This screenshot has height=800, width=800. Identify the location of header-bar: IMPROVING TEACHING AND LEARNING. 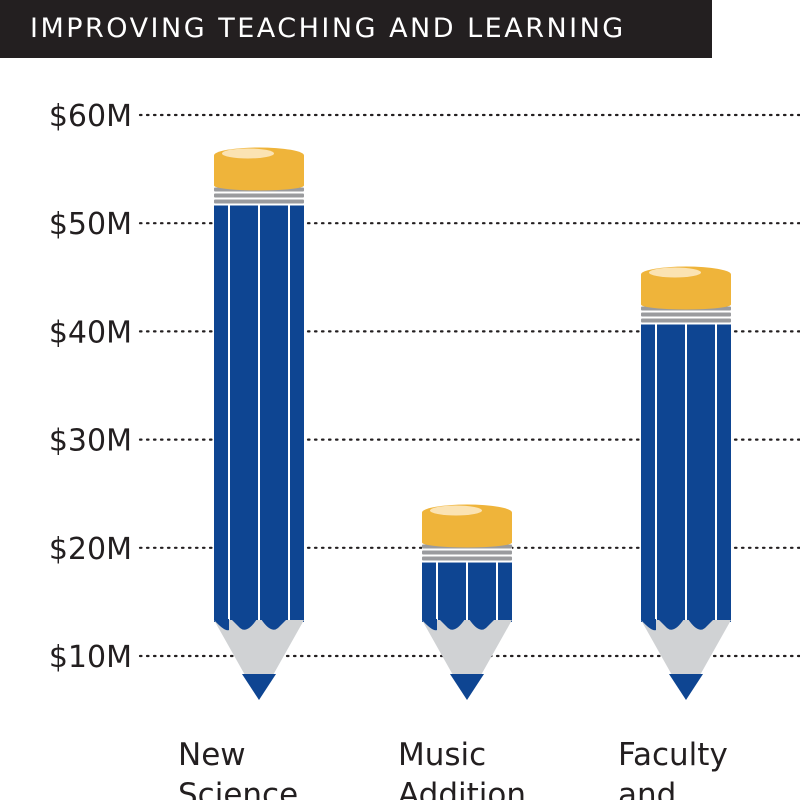
(356, 29).